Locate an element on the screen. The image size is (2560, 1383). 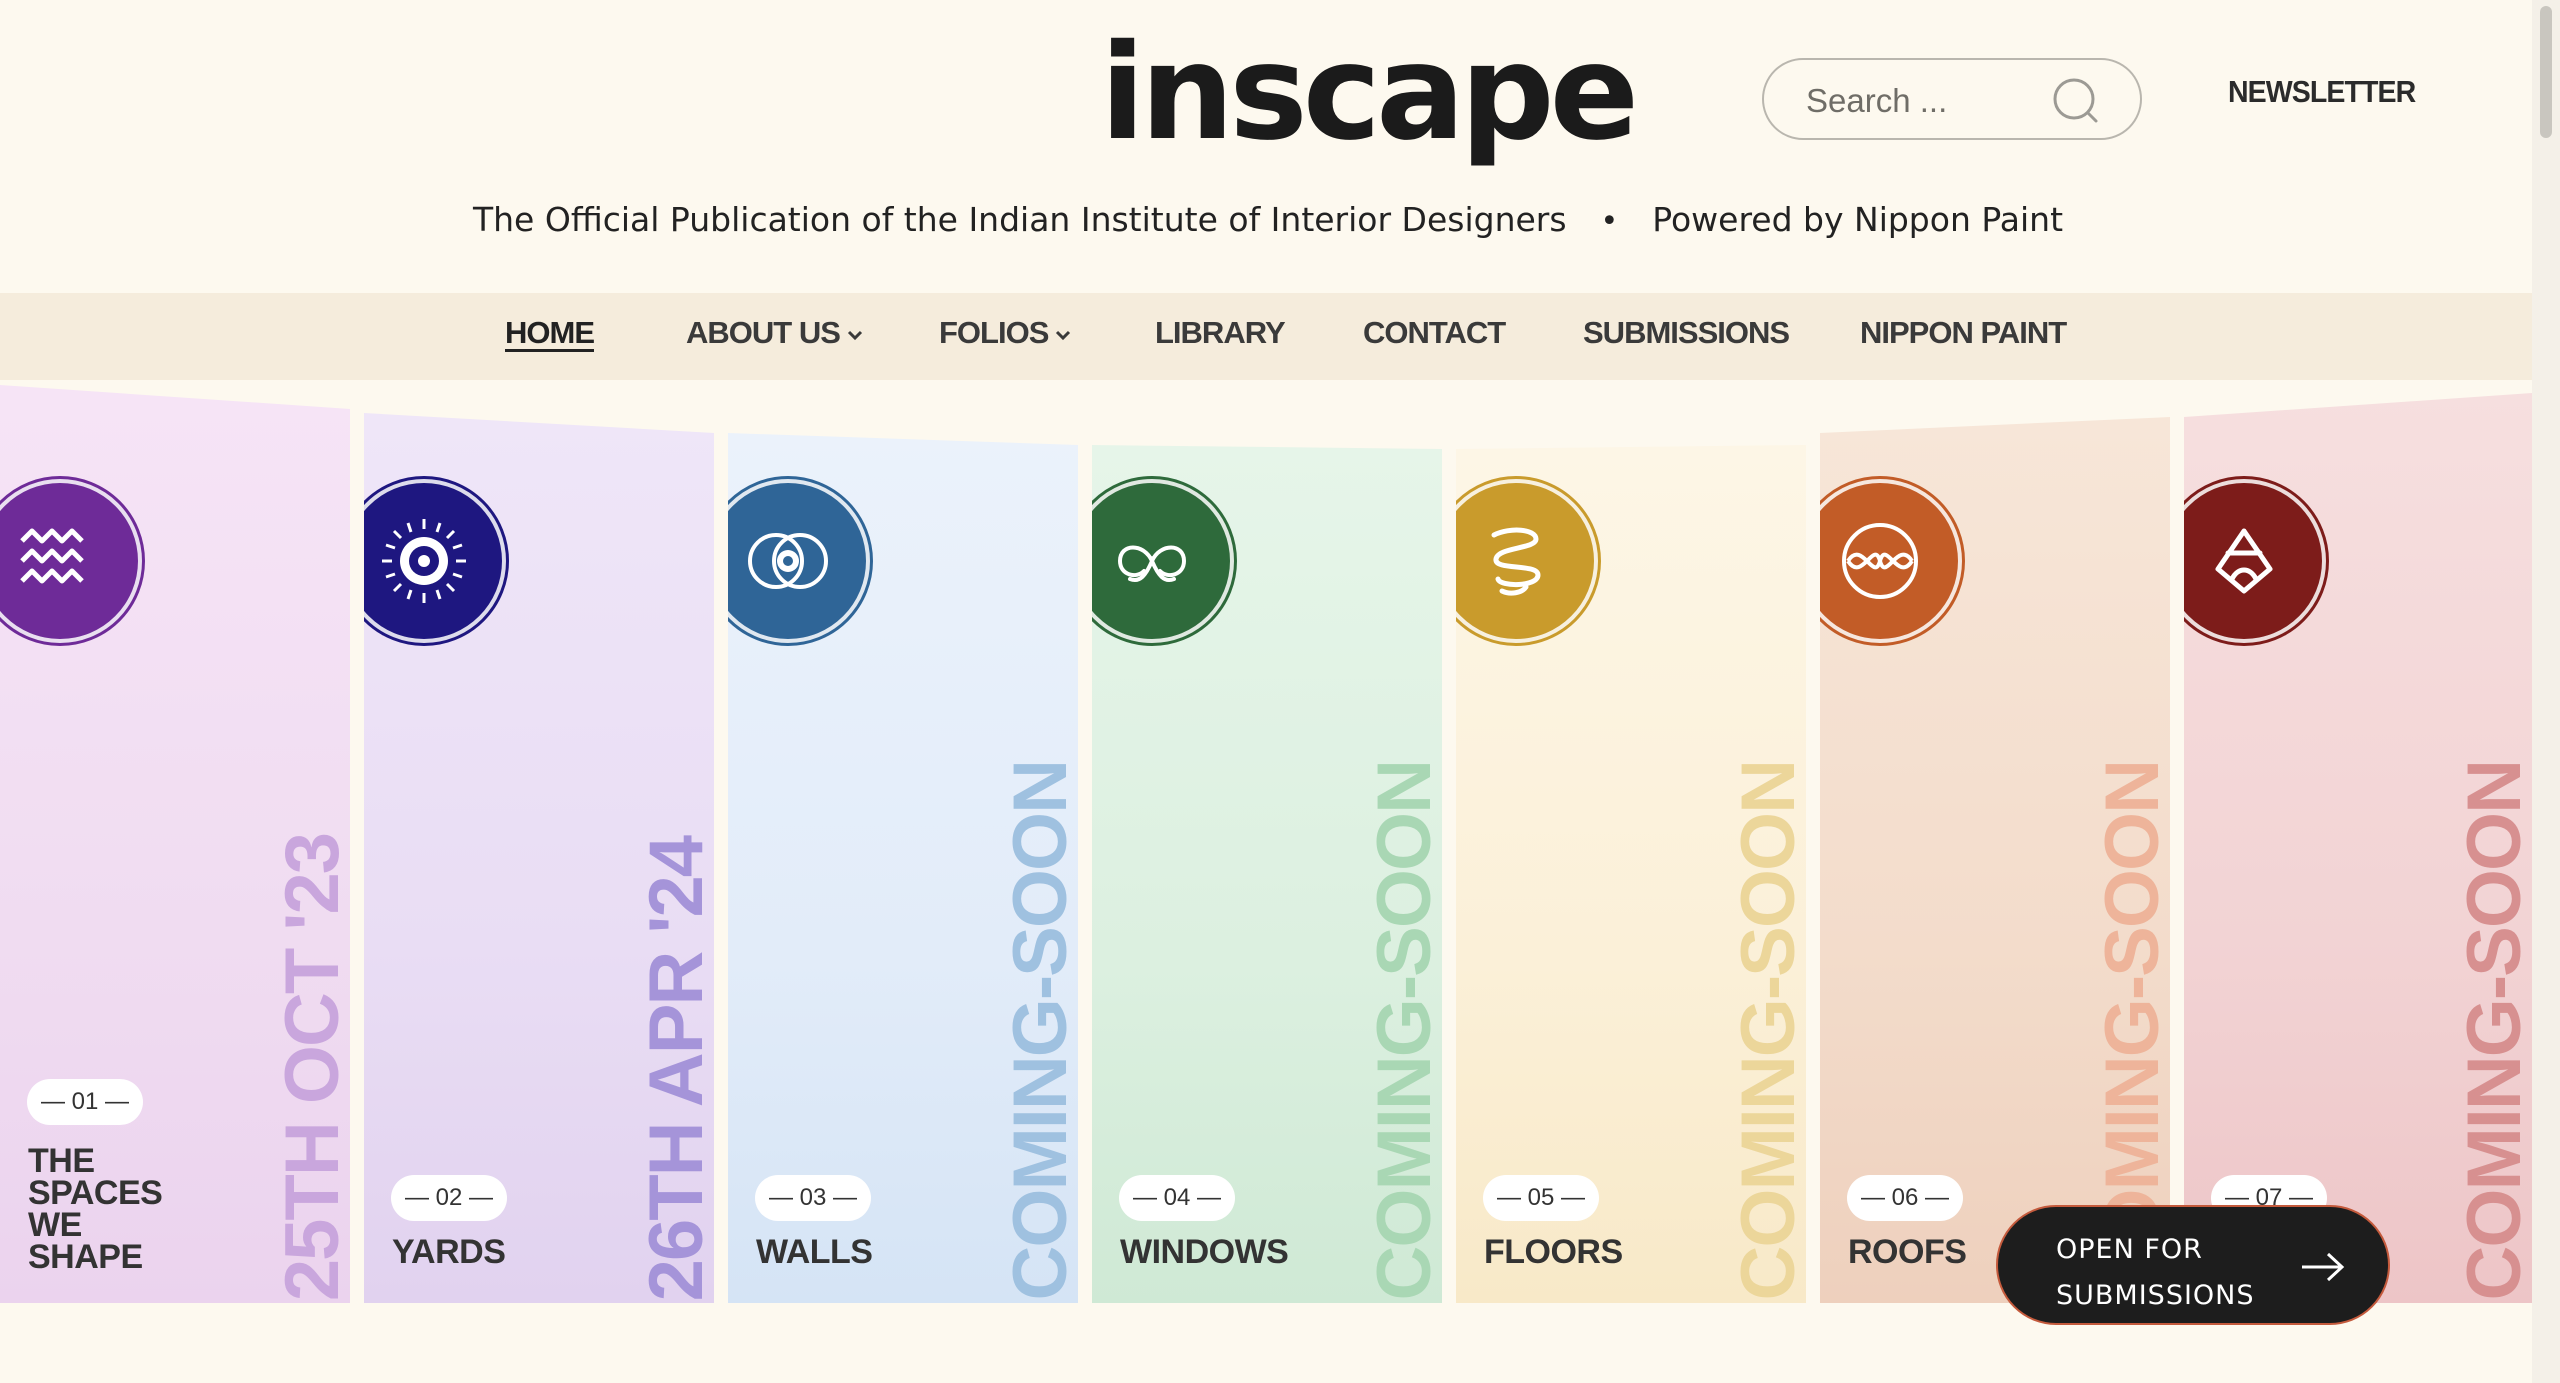
folio-panel-01: 25TH OCT '23 — 01 — THE SPACES WE SHAPE is located at coordinates (175, 844).